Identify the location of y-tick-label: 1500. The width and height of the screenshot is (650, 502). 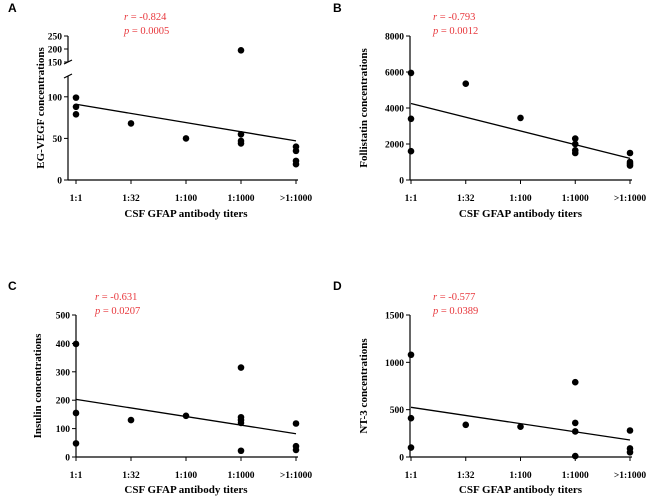
(394, 317).